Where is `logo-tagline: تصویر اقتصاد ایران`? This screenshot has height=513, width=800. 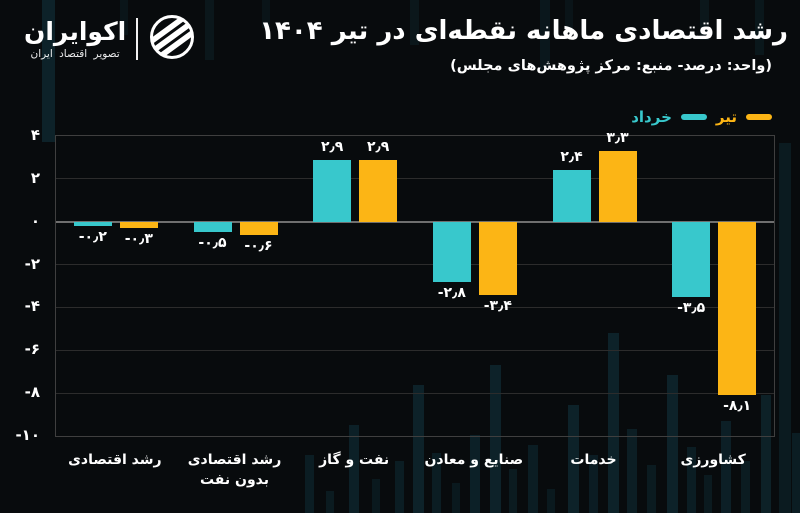
logo-tagline: تصویر اقتصاد ایران is located at coordinates (75, 53).